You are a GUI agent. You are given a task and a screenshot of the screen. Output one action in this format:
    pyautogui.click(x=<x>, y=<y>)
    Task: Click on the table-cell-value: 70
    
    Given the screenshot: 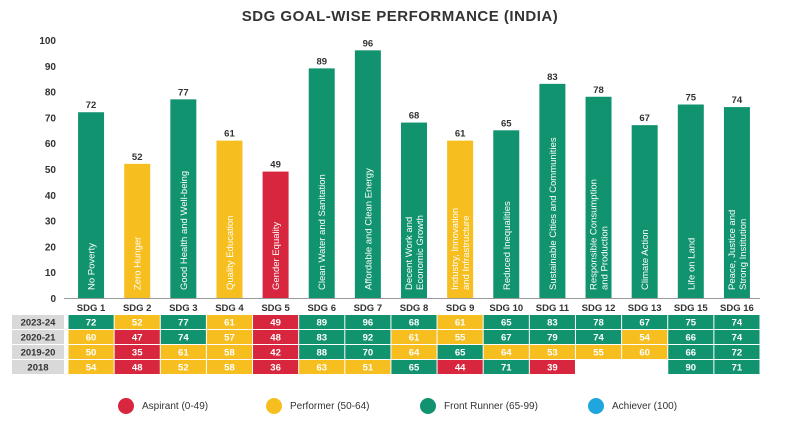 What is the action you would take?
    pyautogui.click(x=368, y=353)
    